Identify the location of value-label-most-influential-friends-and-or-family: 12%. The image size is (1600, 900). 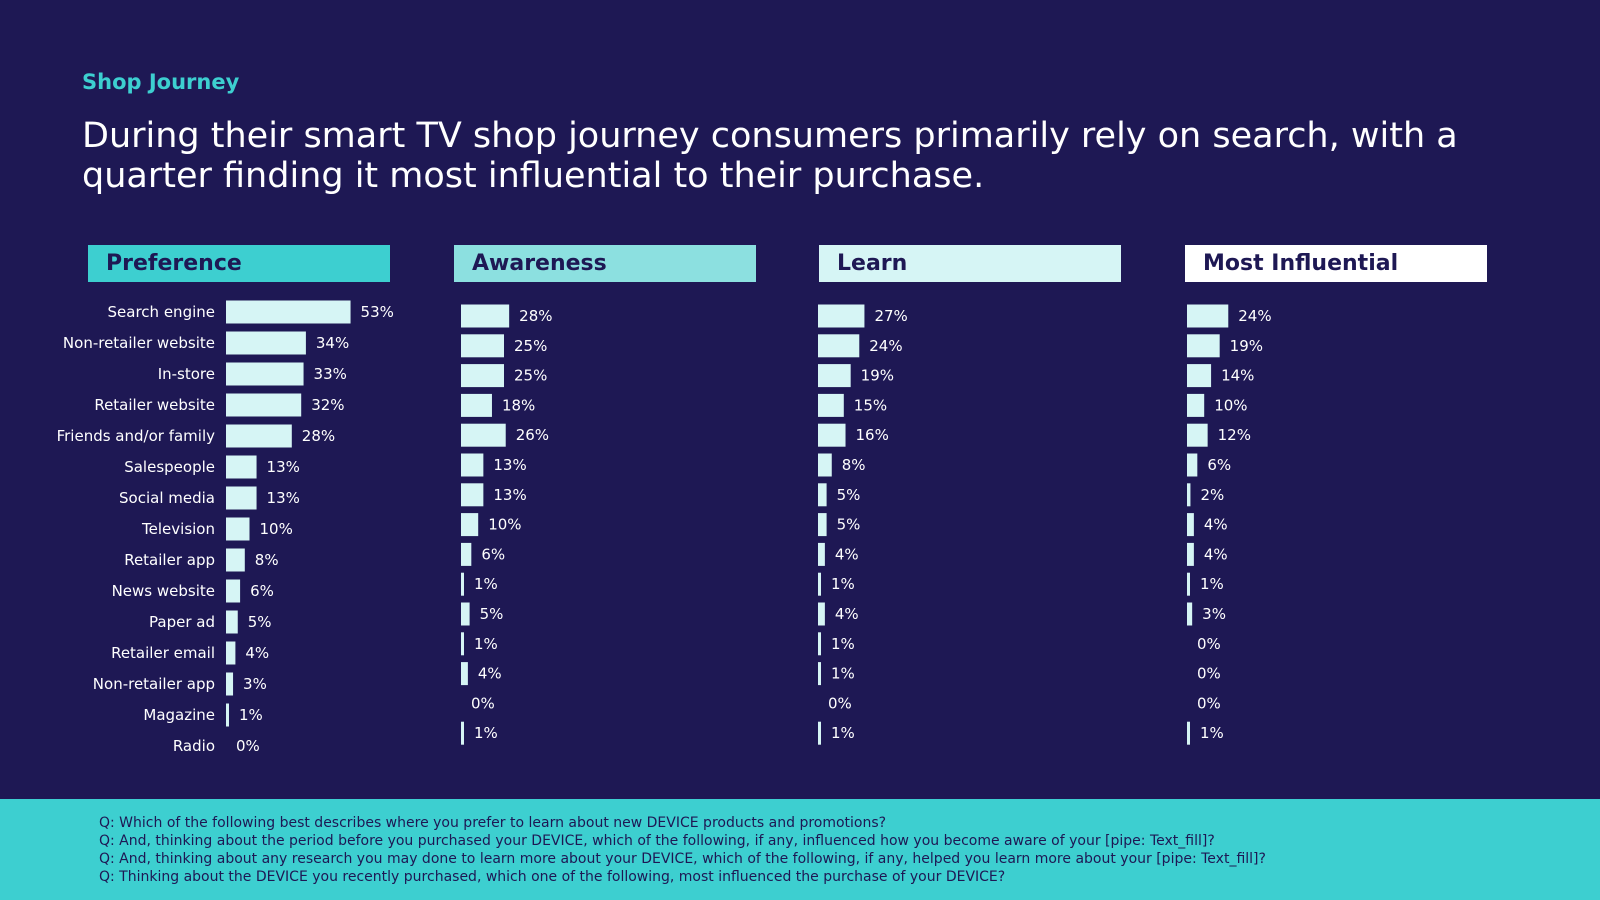
(1234, 435).